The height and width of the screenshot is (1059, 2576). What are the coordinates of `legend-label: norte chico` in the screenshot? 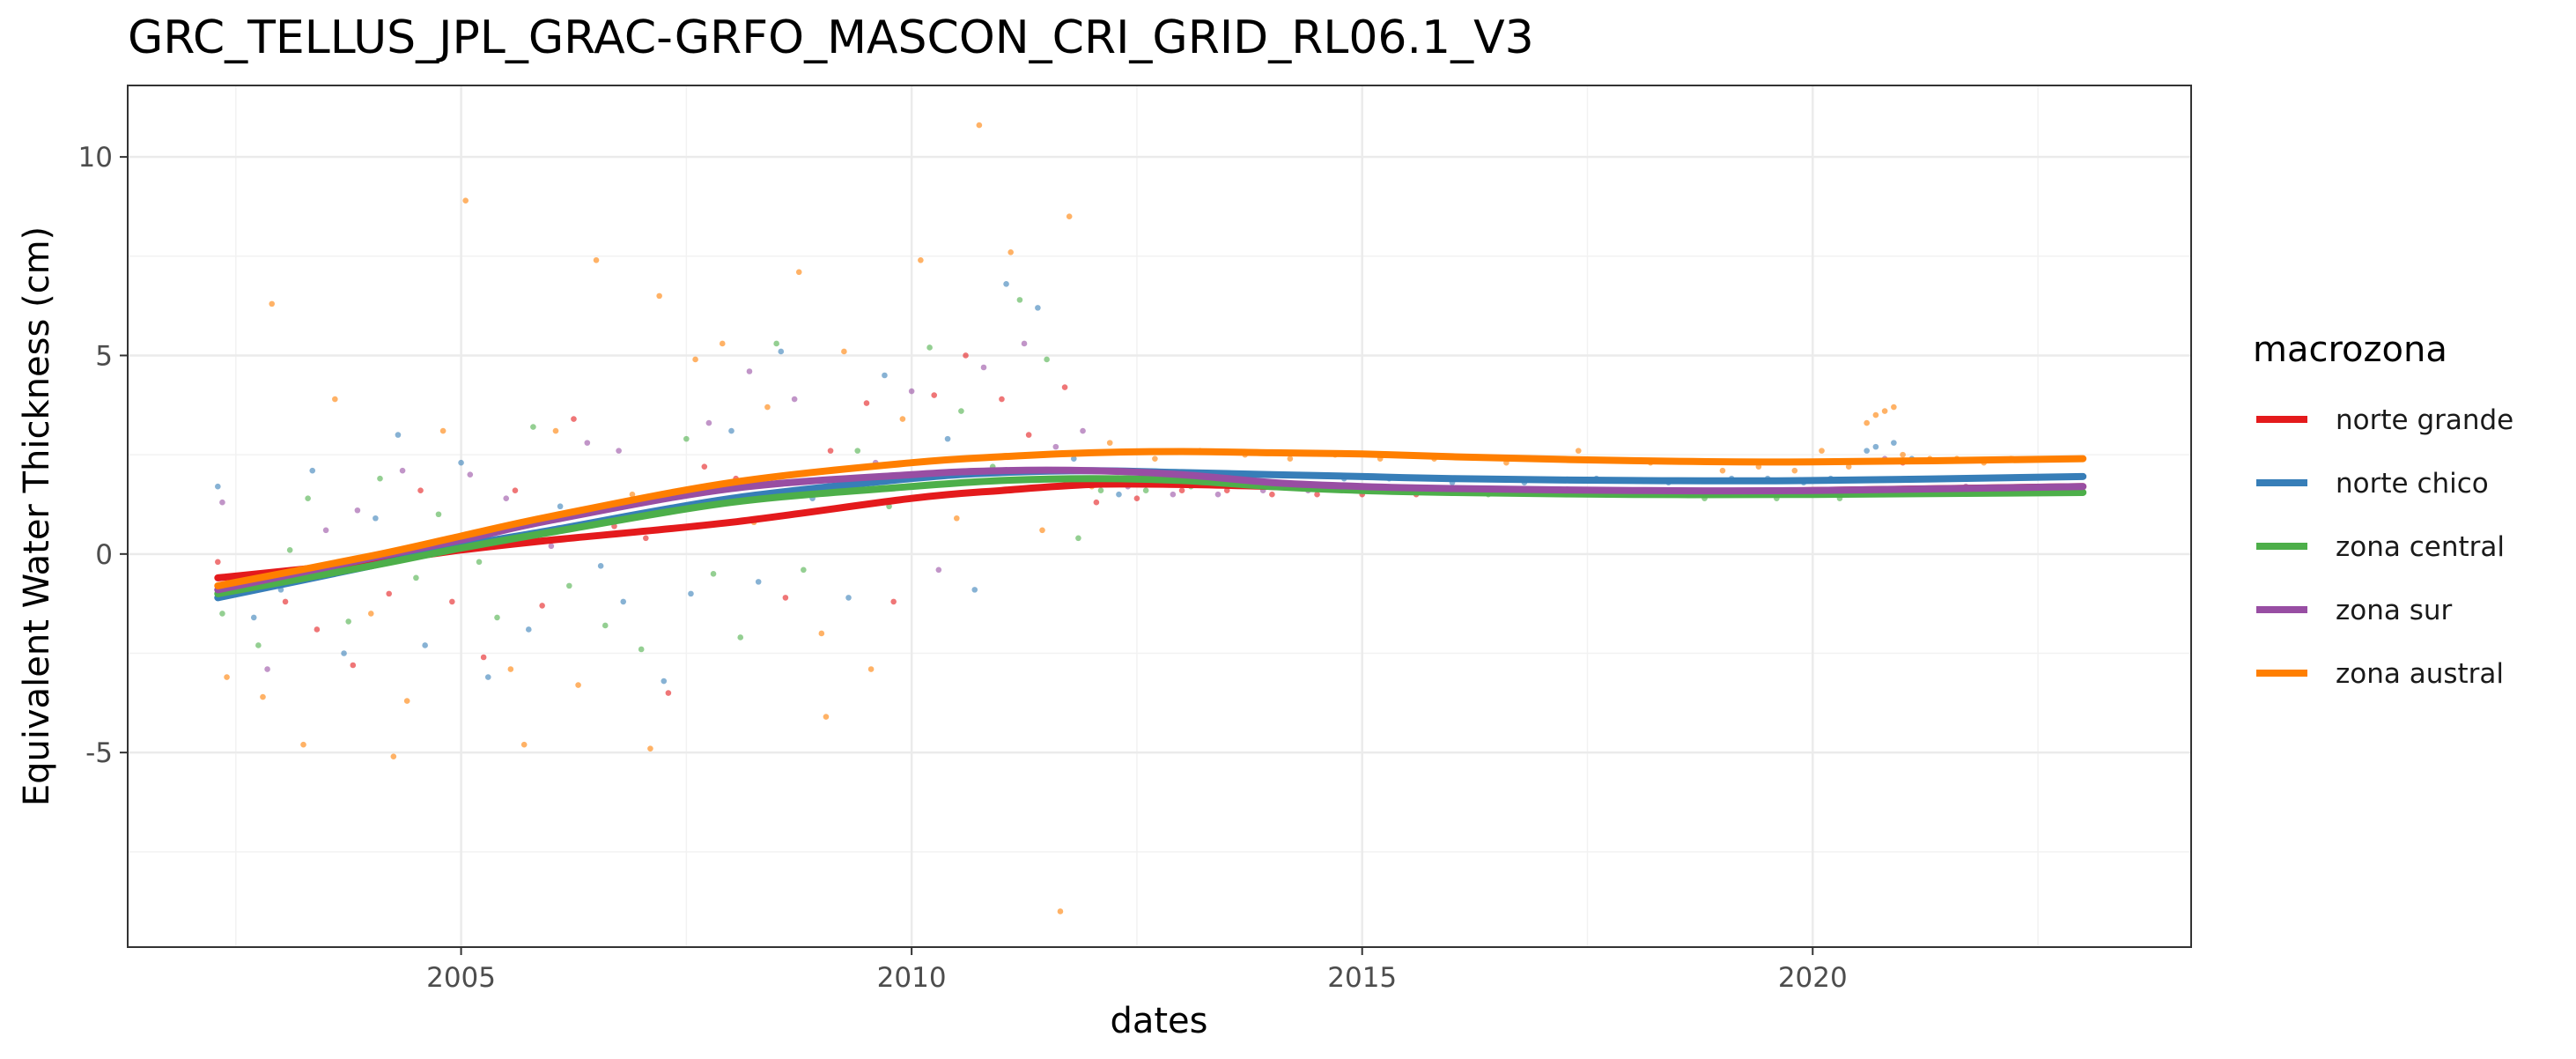 It's located at (2412, 484).